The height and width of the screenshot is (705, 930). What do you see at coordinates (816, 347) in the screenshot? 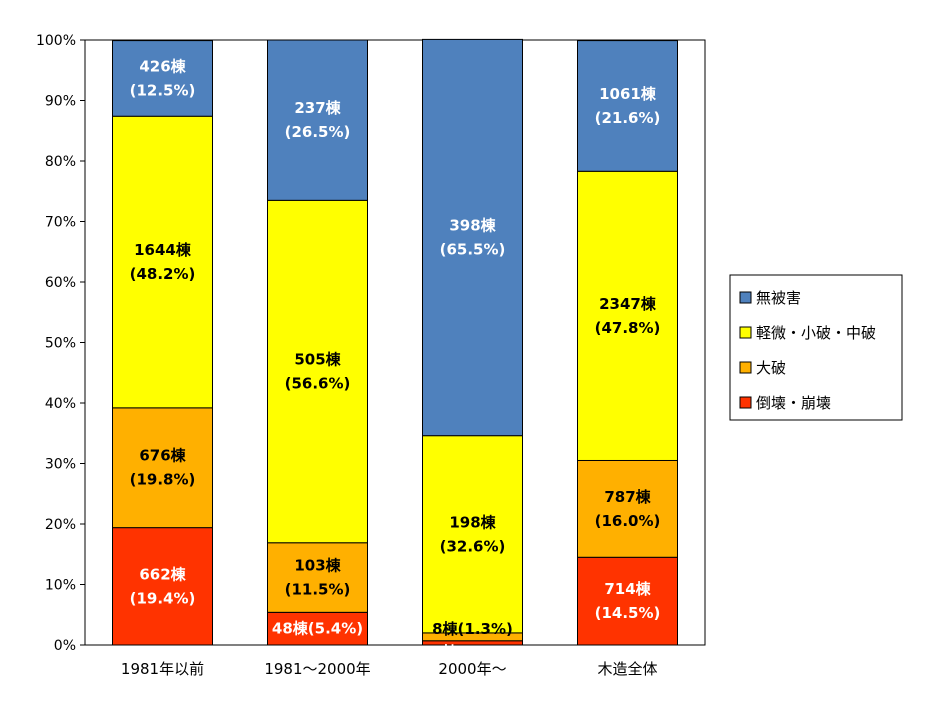
I see `legend-box` at bounding box center [816, 347].